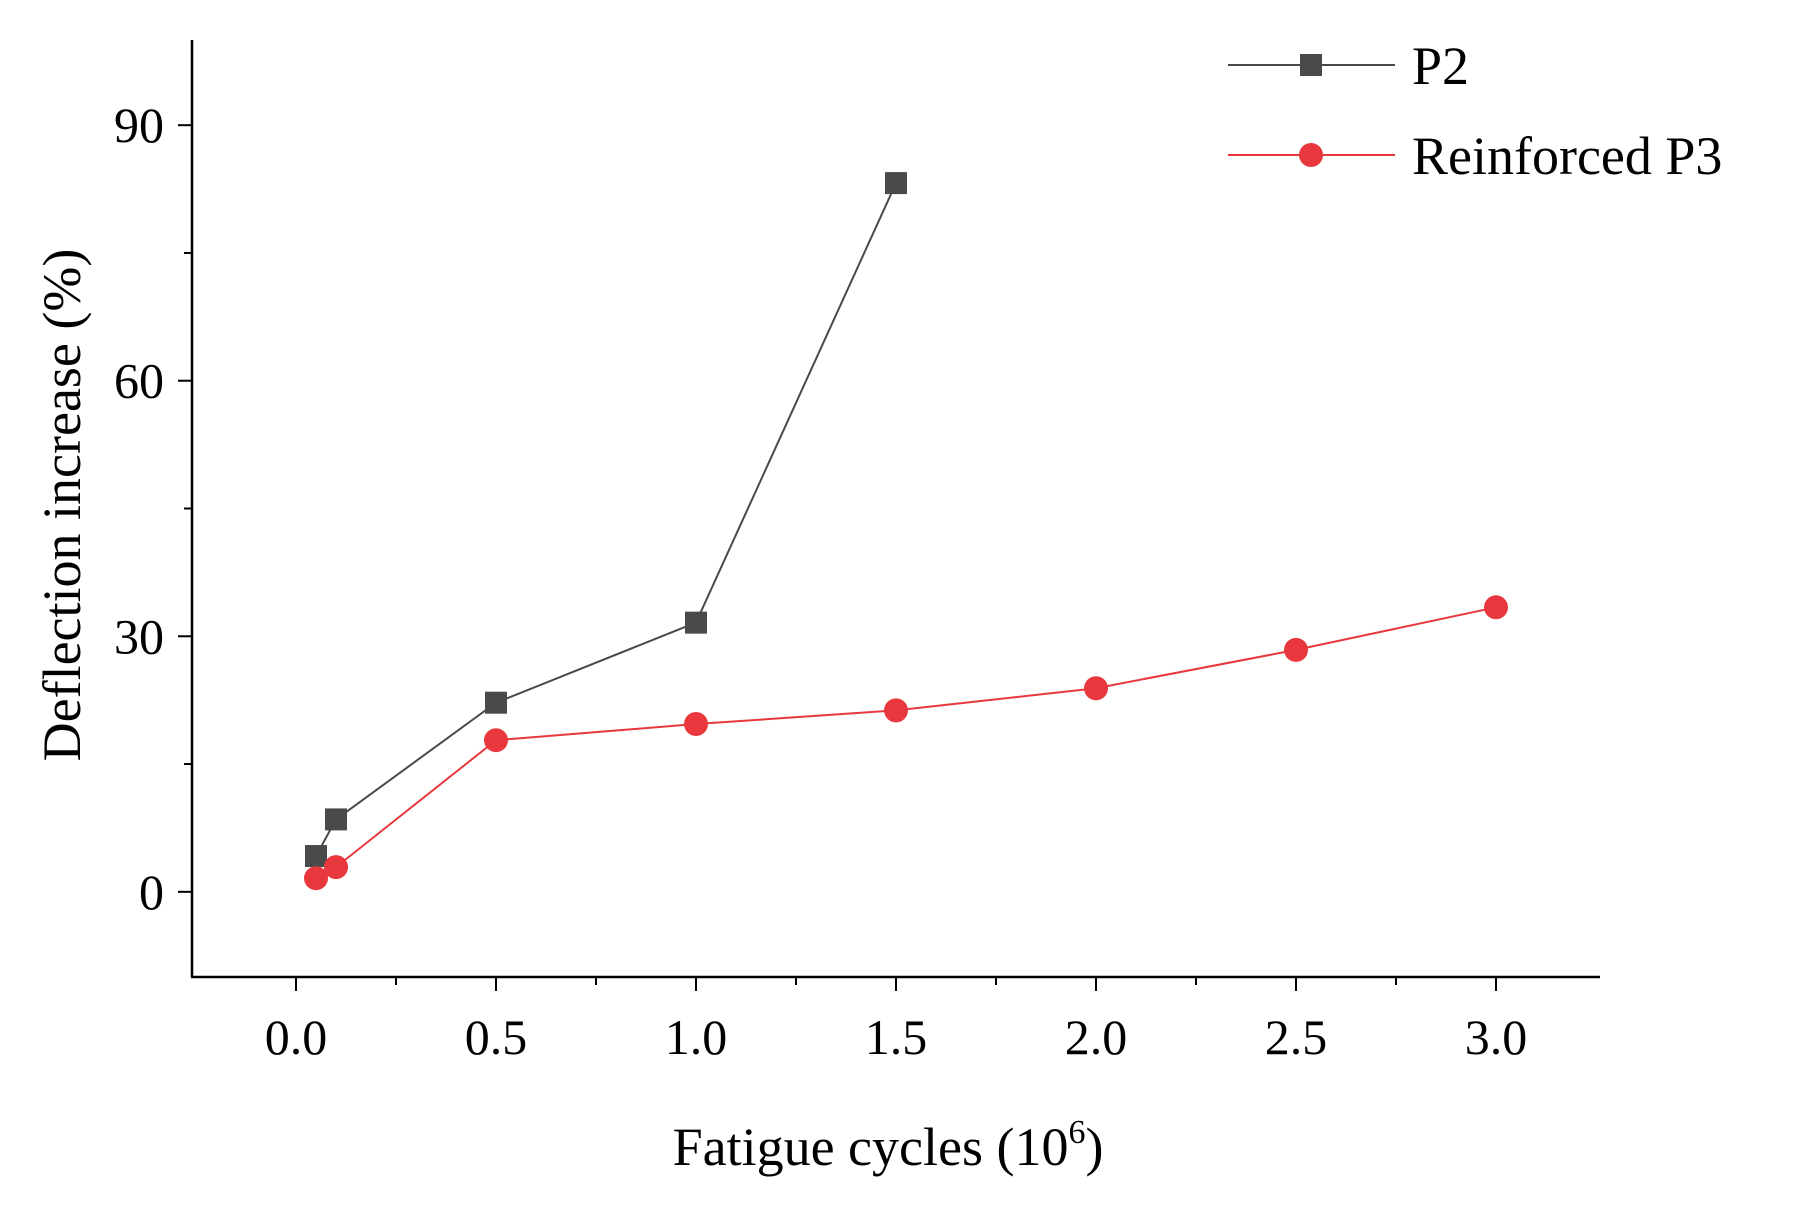 This screenshot has width=1805, height=1209. Describe the element at coordinates (139, 636) in the screenshot. I see `y-tick-label: 30` at that location.